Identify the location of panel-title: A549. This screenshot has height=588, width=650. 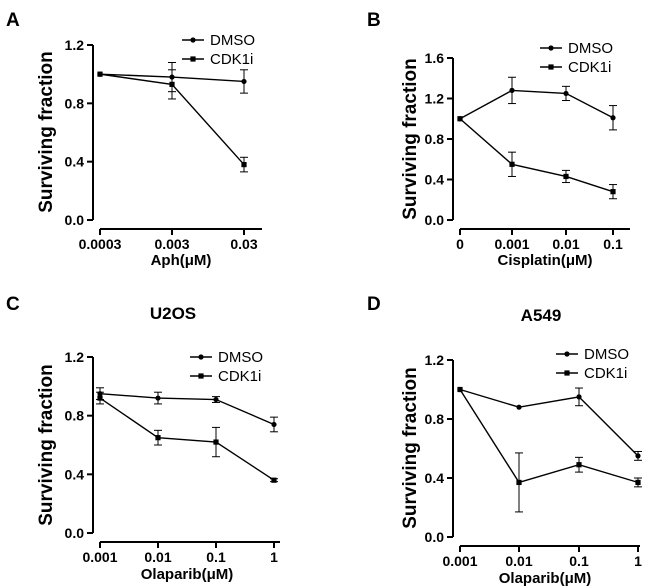
(541, 315).